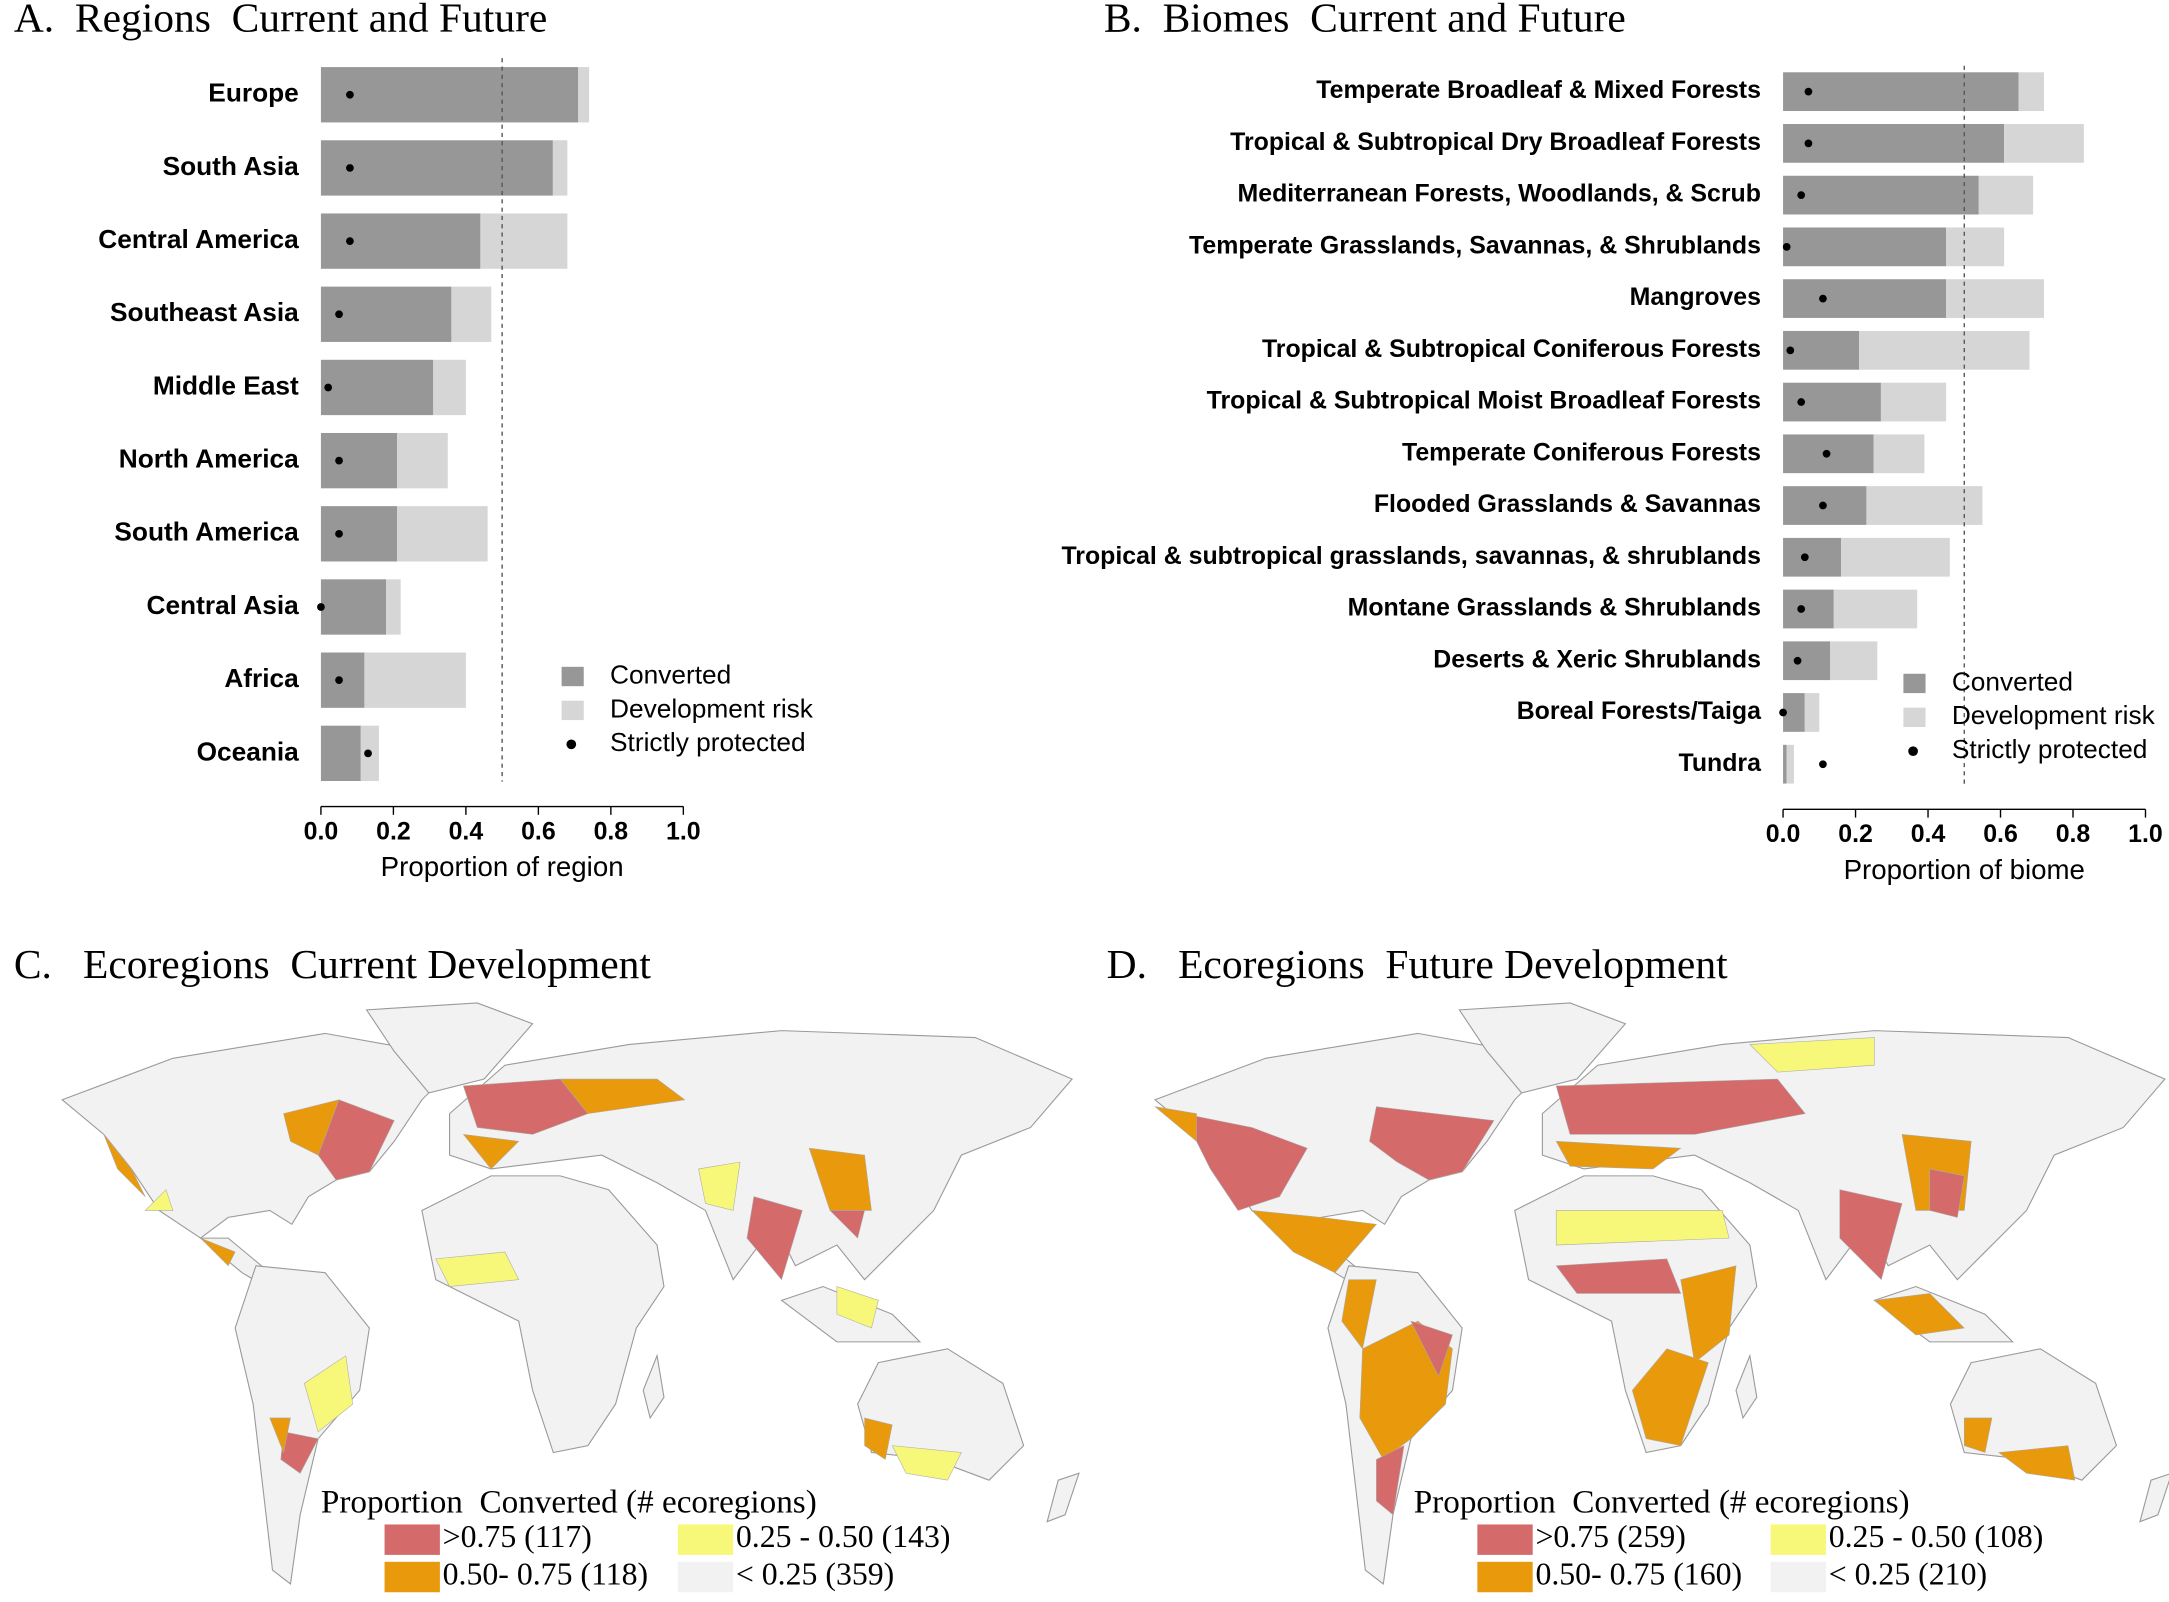 This screenshot has width=2169, height=1602. Describe the element at coordinates (1855, 834) in the screenshot. I see `x-tick-label: 0.2` at that location.